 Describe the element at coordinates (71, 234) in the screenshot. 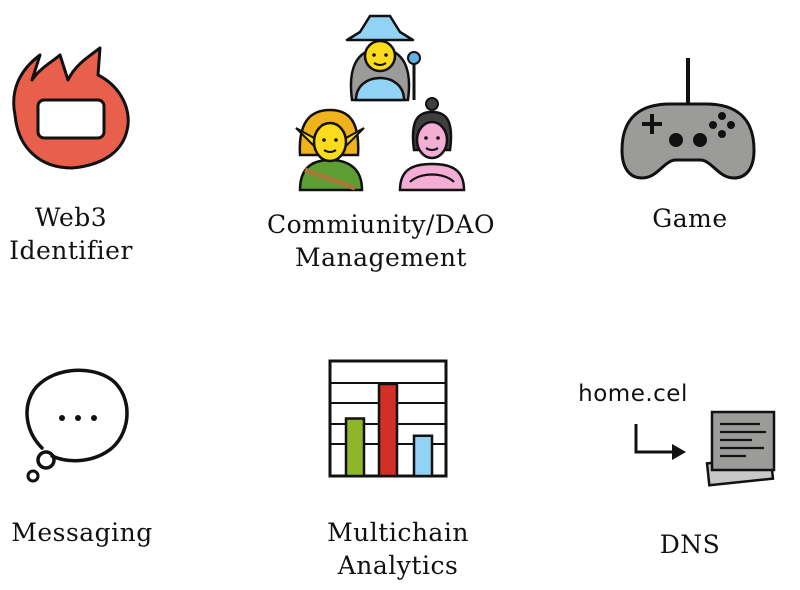

I see `item-label-web3-identifier: Web3 Identifier` at that location.